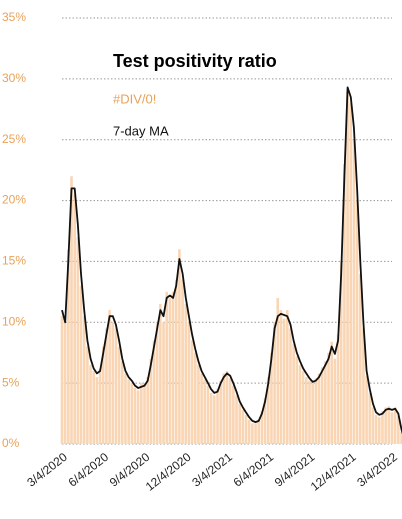 The width and height of the screenshot is (402, 519). What do you see at coordinates (377, 470) in the screenshot?
I see `x-tick-label: 3/4/2022` at bounding box center [377, 470].